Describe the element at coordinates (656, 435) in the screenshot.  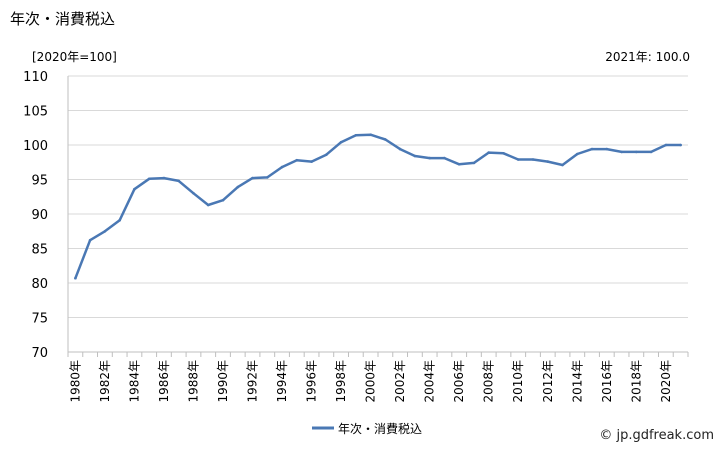
I see `credit-text: © jp.gdfreak.com` at that location.